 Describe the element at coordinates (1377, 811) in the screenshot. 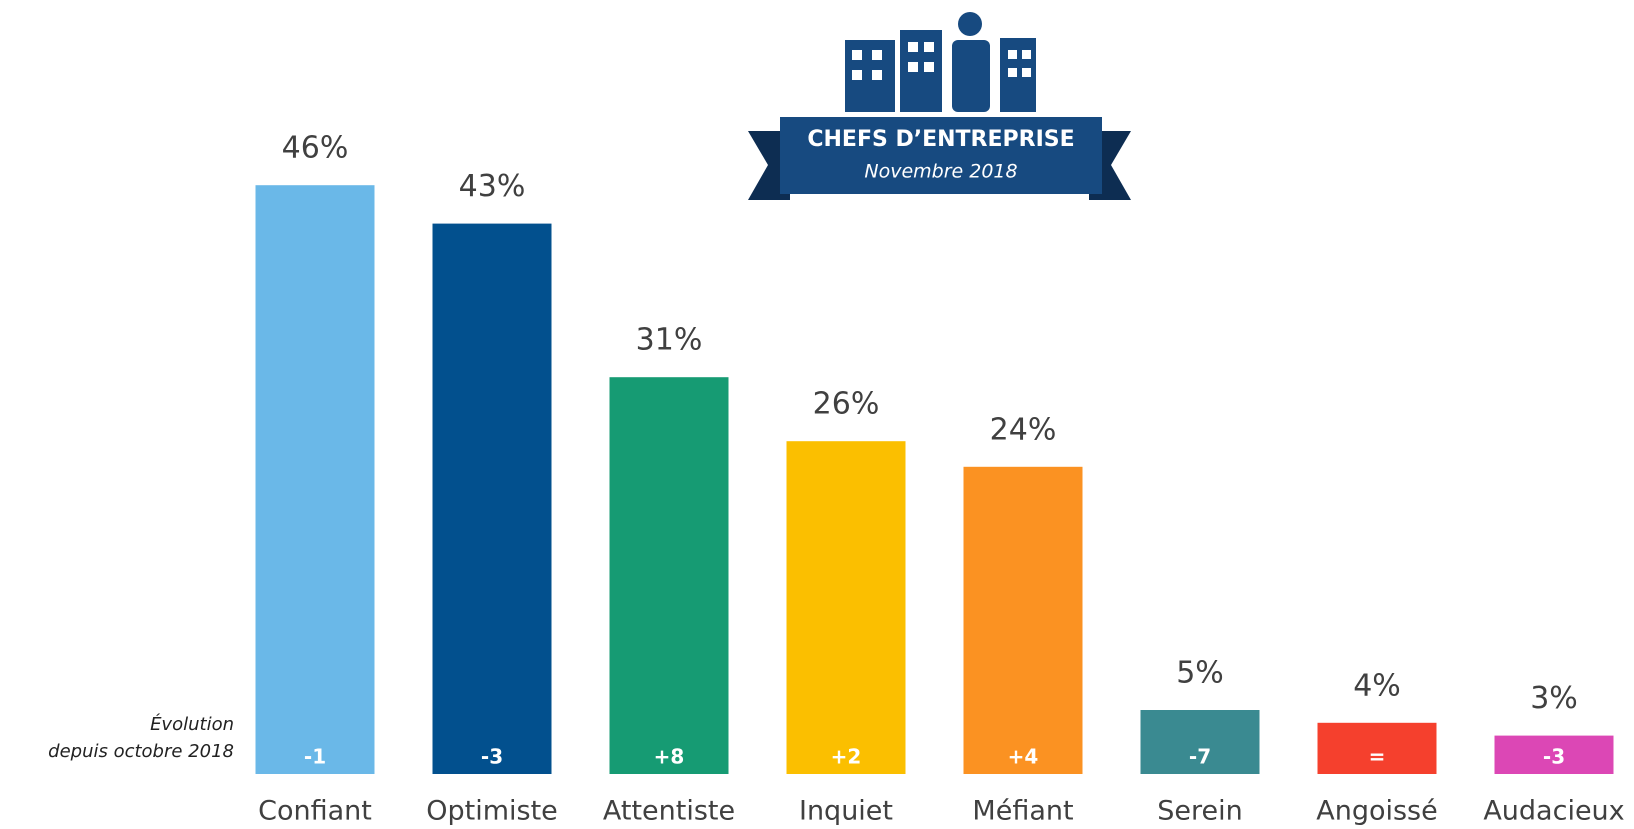

I see `x-tick-label: Angoissé` at that location.